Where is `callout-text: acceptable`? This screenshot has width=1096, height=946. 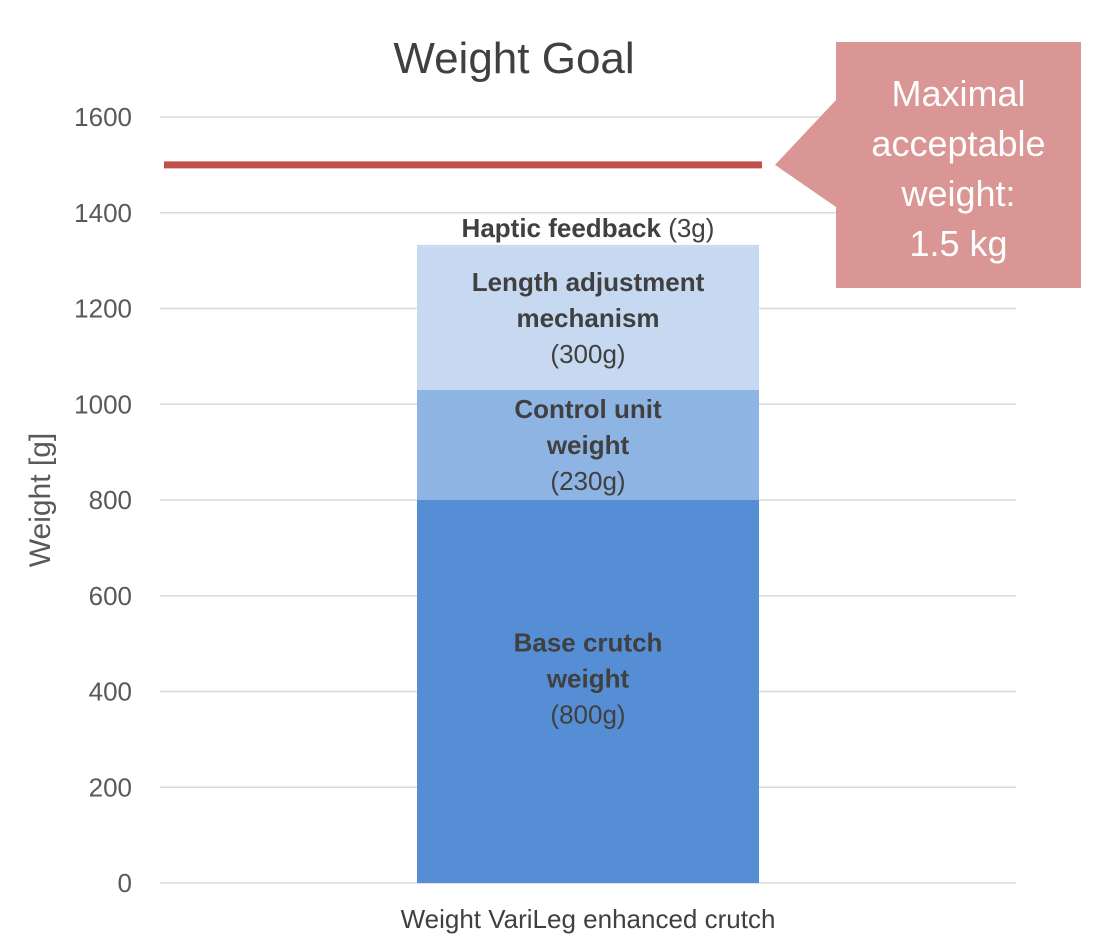 callout-text: acceptable is located at coordinates (958, 143).